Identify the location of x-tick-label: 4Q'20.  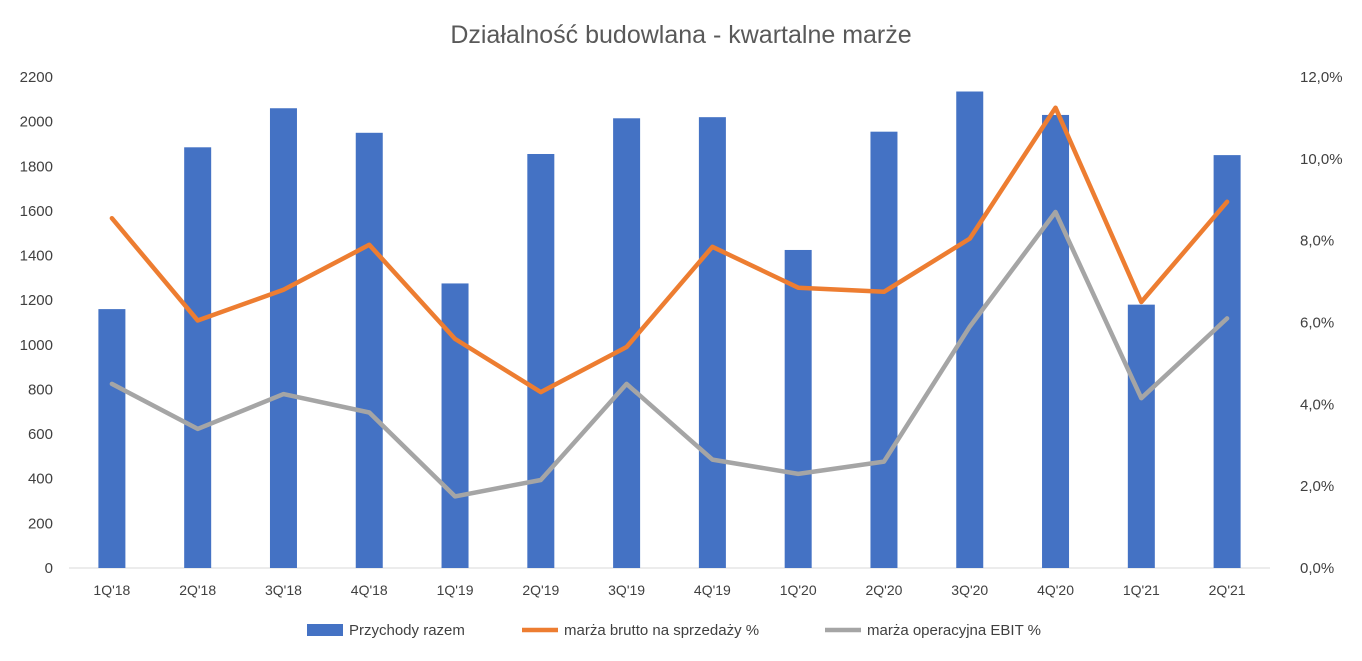
(1055, 590).